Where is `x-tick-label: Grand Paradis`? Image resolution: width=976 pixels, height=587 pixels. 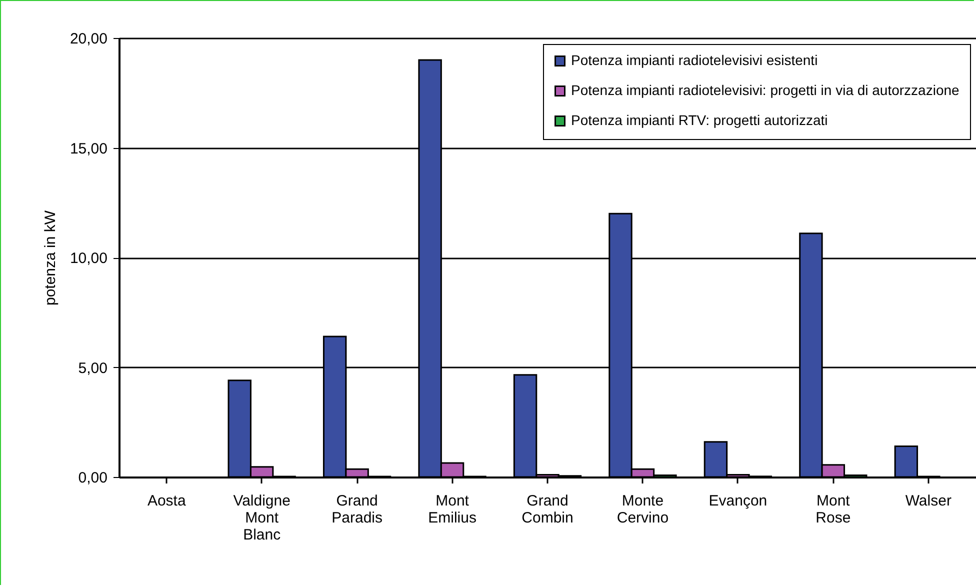 x-tick-label: Grand Paradis is located at coordinates (357, 509).